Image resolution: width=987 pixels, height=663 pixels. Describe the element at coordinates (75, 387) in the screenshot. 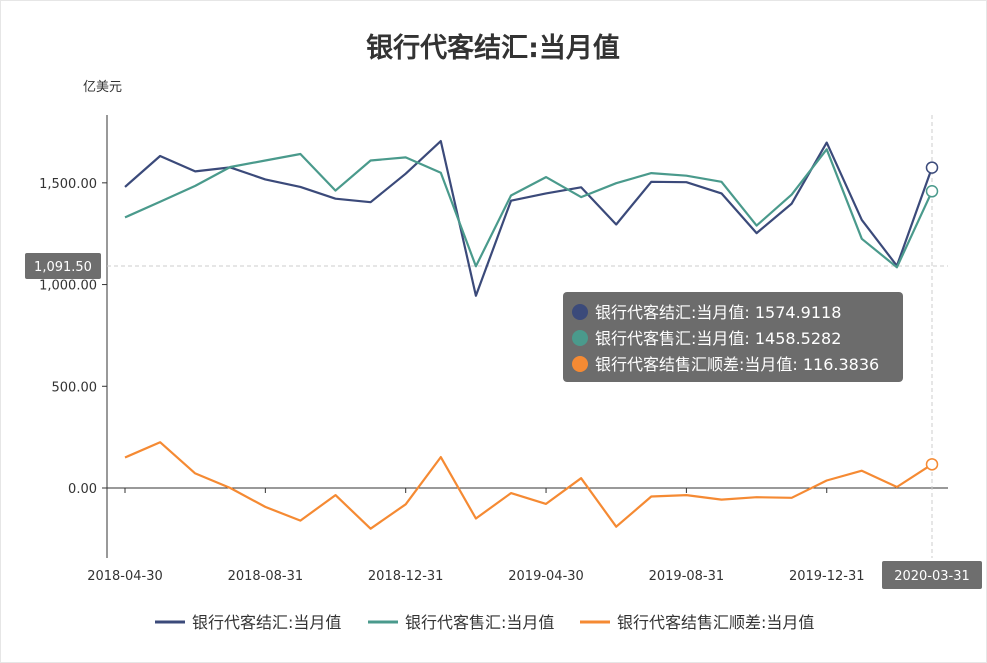

I see `y-tick-label: 500.00` at that location.